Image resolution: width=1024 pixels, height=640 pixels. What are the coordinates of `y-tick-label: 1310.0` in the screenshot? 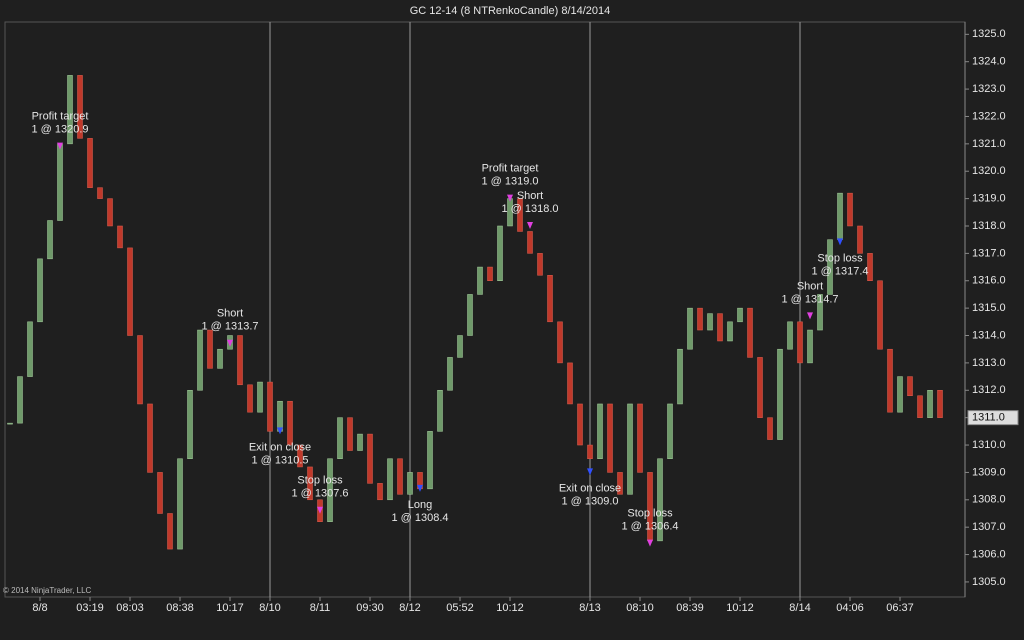 It's located at (989, 445).